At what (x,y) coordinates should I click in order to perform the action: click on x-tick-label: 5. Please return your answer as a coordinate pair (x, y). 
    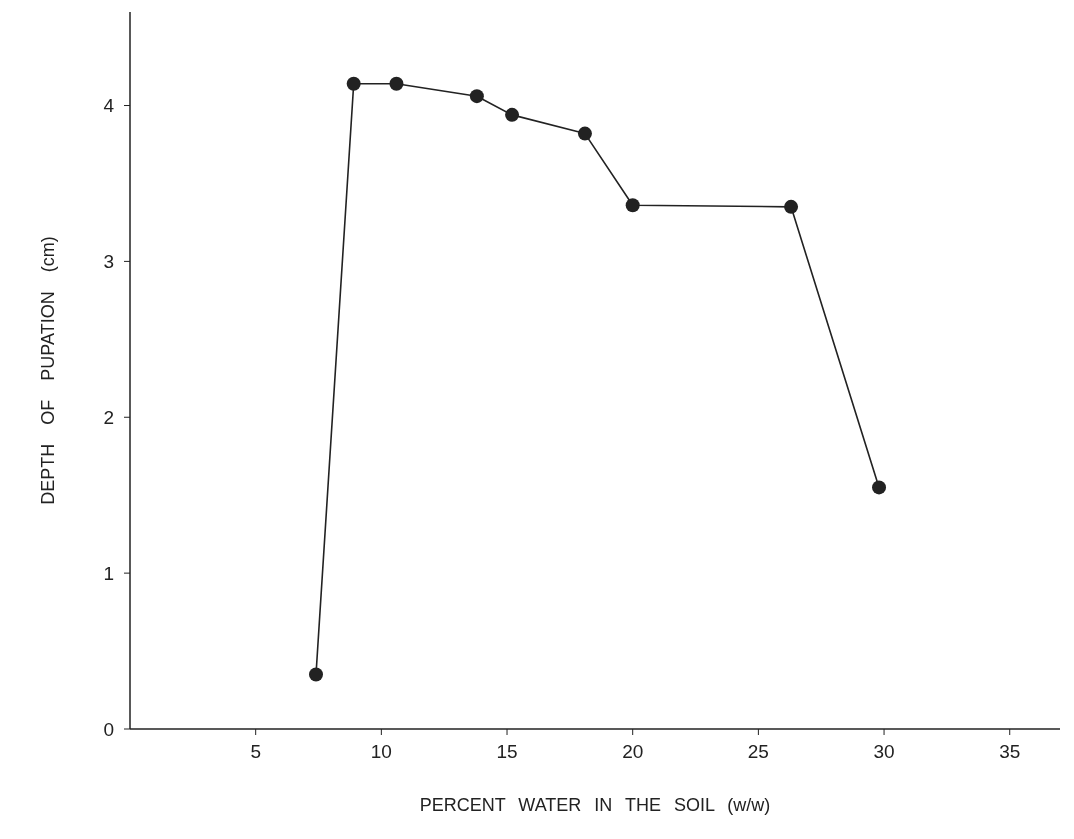
    Looking at the image, I should click on (255, 752).